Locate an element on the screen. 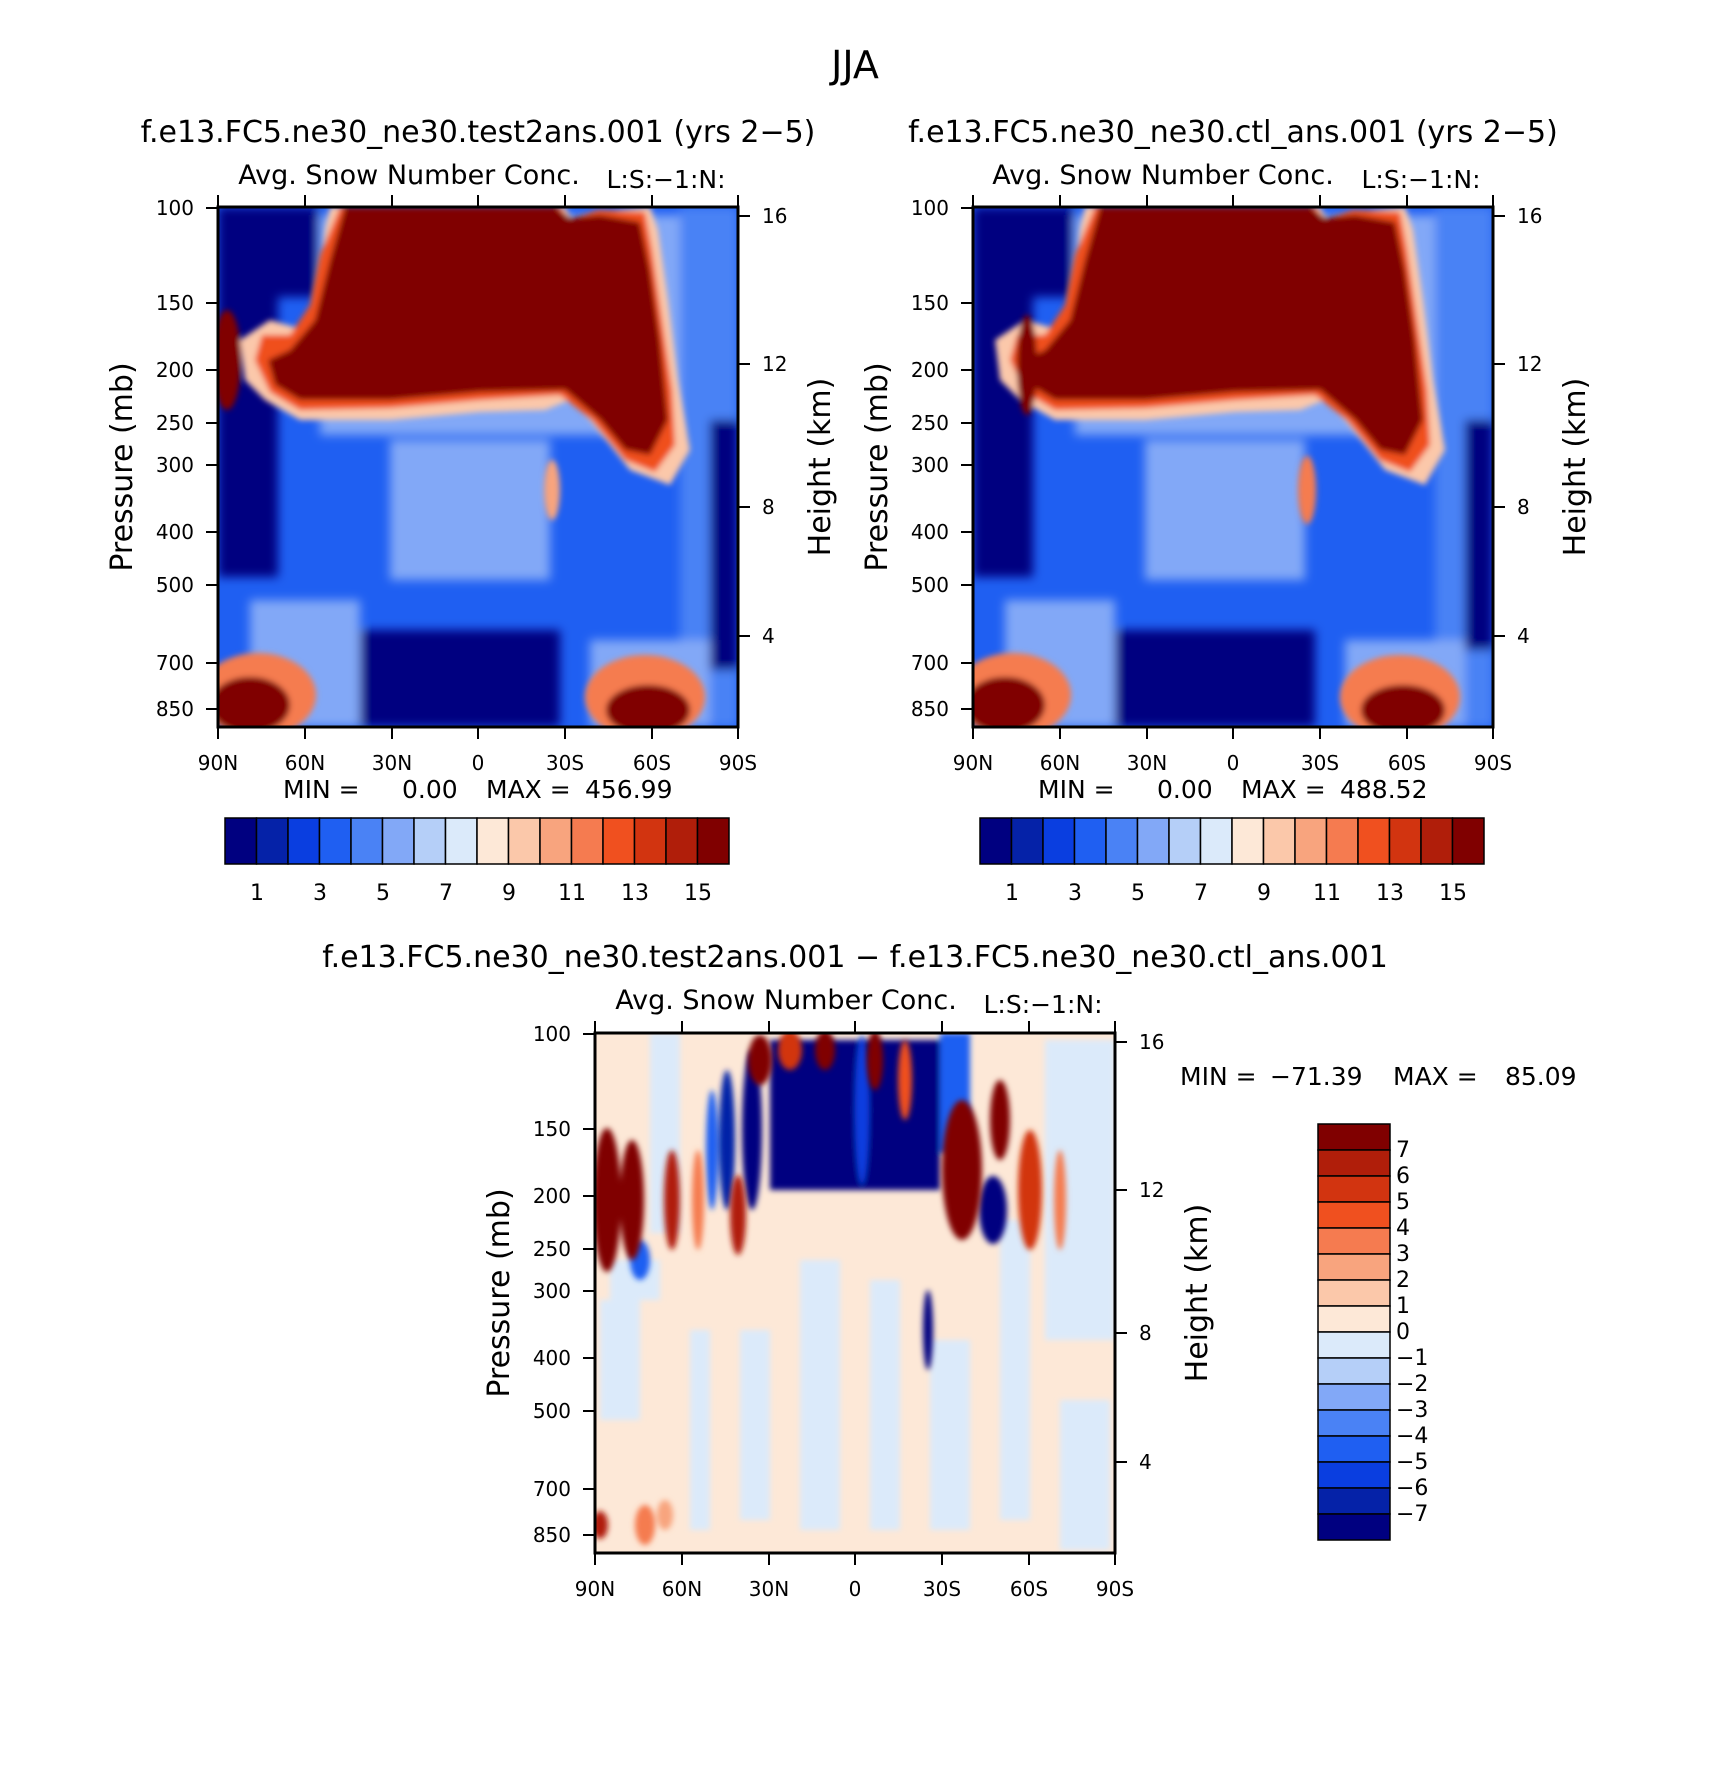  panel-ctl-cb-label-9: 9 is located at coordinates (1264, 893).